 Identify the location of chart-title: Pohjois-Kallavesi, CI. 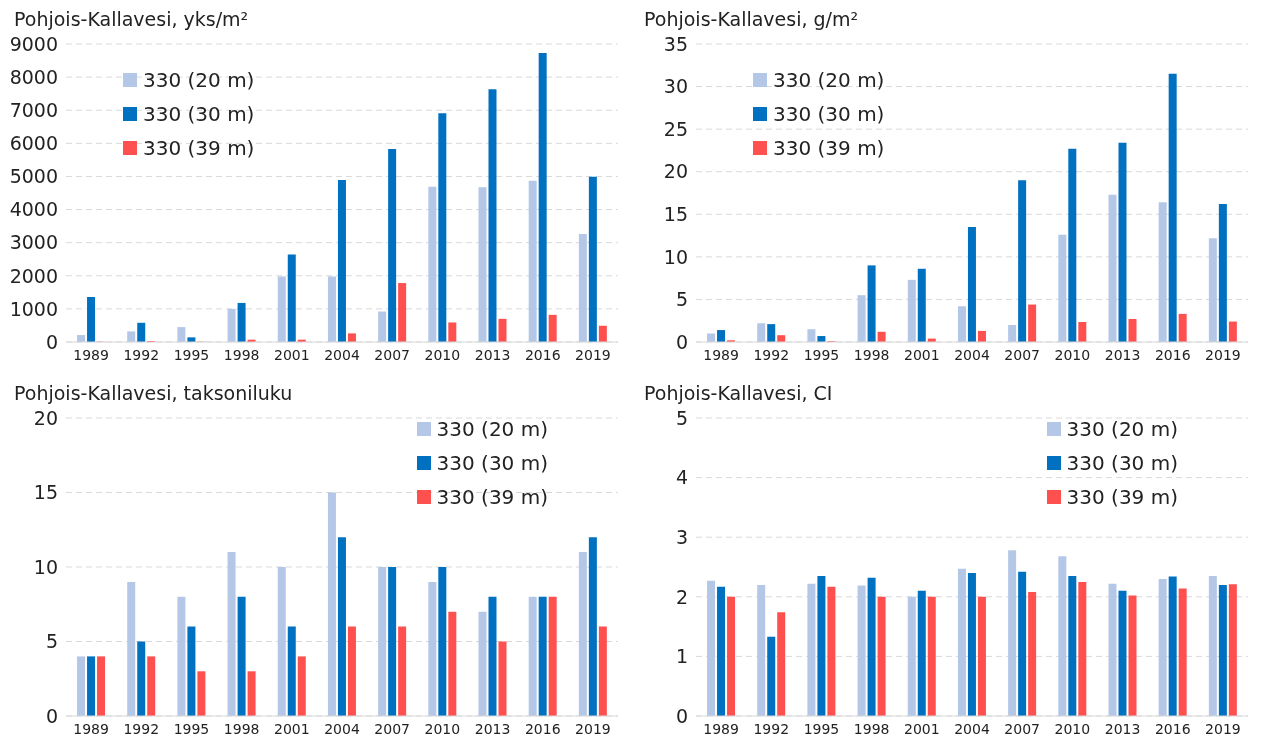
(738, 393).